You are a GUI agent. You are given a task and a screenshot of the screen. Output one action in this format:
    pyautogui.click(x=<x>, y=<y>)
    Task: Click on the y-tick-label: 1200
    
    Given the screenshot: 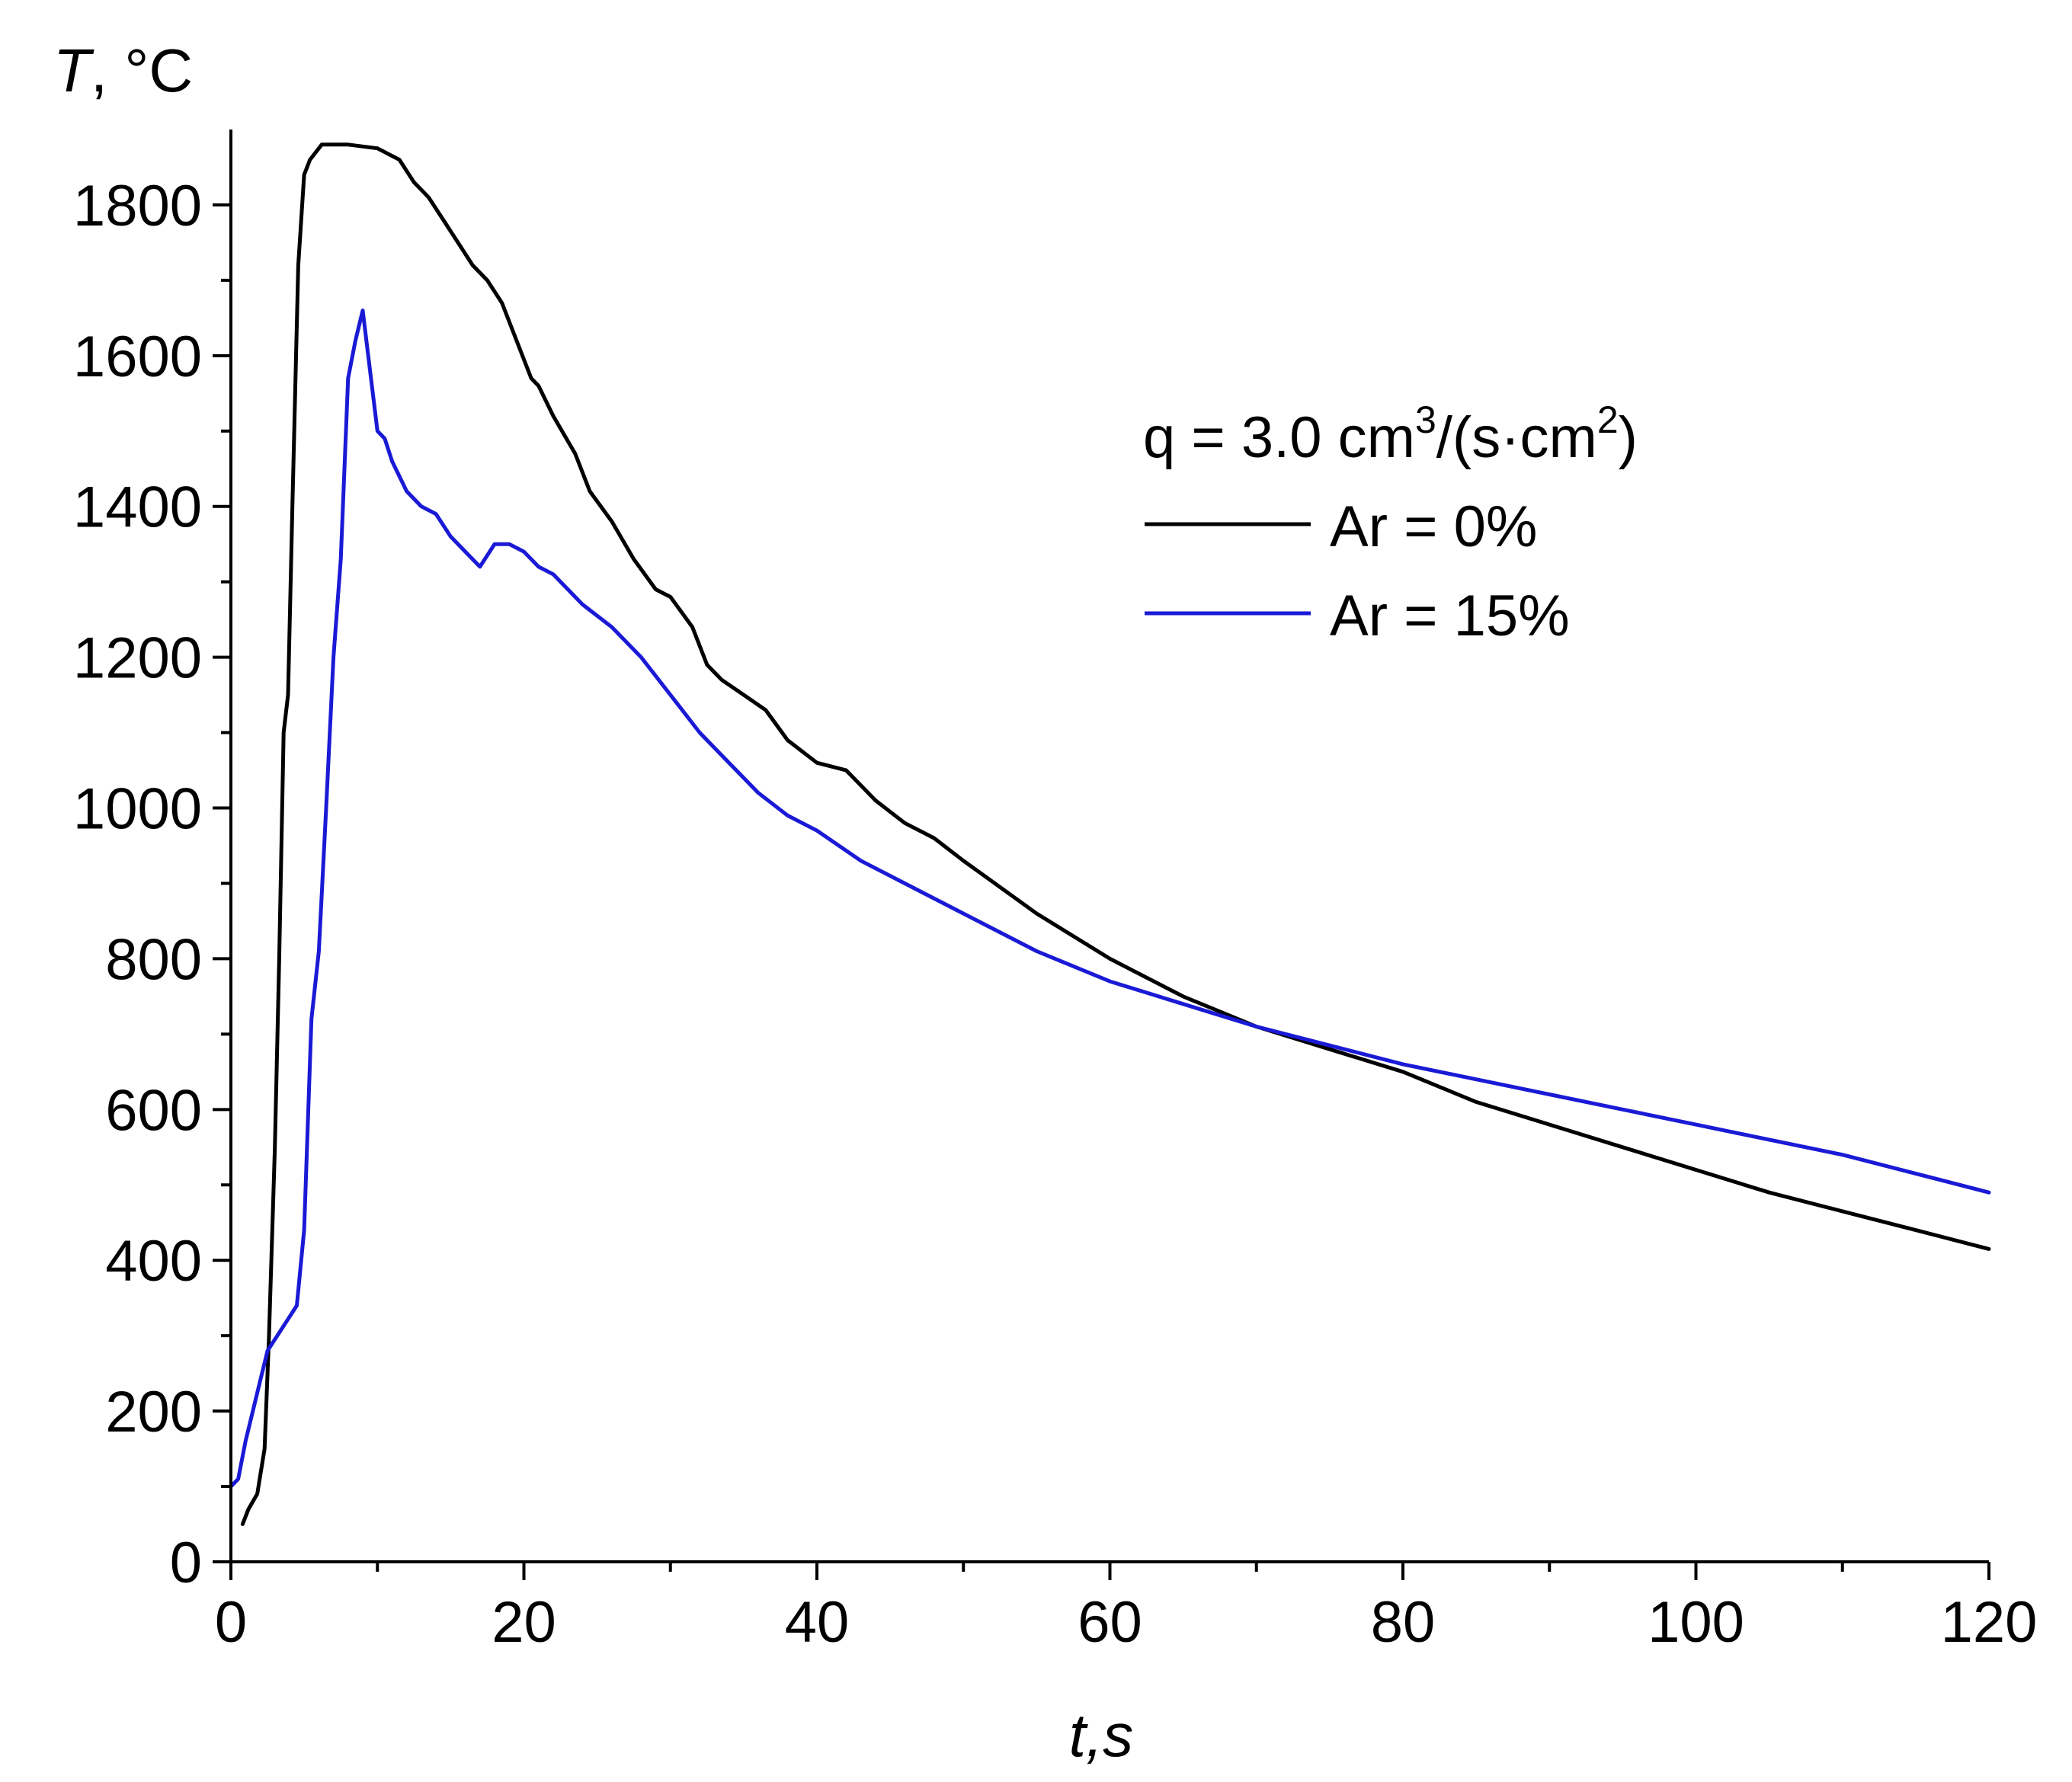 What is the action you would take?
    pyautogui.click(x=137, y=658)
    